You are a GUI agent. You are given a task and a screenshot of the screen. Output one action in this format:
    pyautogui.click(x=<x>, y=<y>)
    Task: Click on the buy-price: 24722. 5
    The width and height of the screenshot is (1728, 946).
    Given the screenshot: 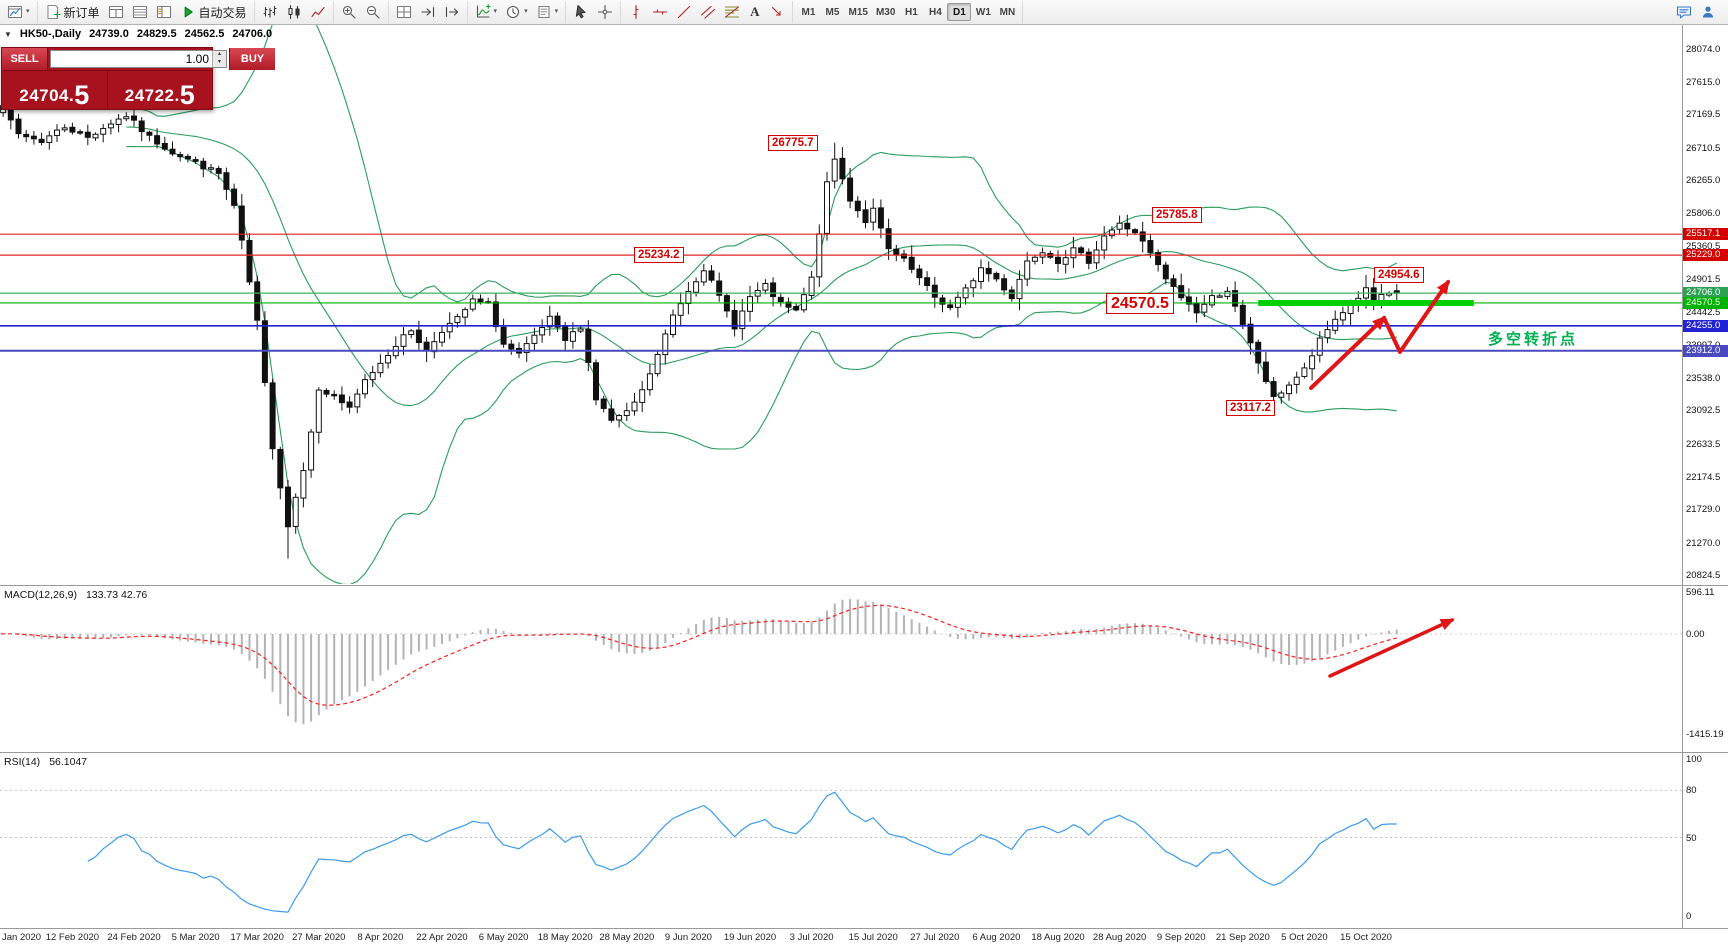 What is the action you would take?
    pyautogui.click(x=160, y=90)
    